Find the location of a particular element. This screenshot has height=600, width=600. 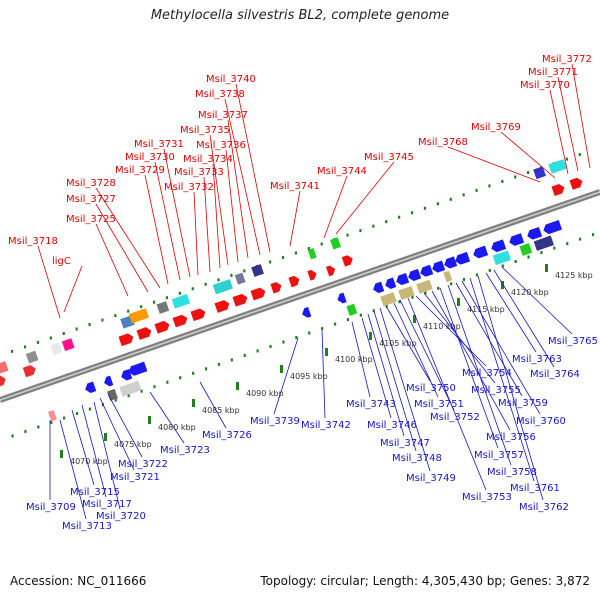

bottom-gene-label: Msil_3720 is located at coordinates (121, 516).